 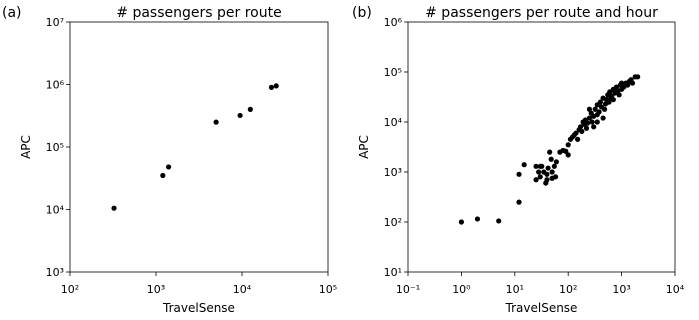 I want to click on panel-label: (b), so click(x=362, y=13).